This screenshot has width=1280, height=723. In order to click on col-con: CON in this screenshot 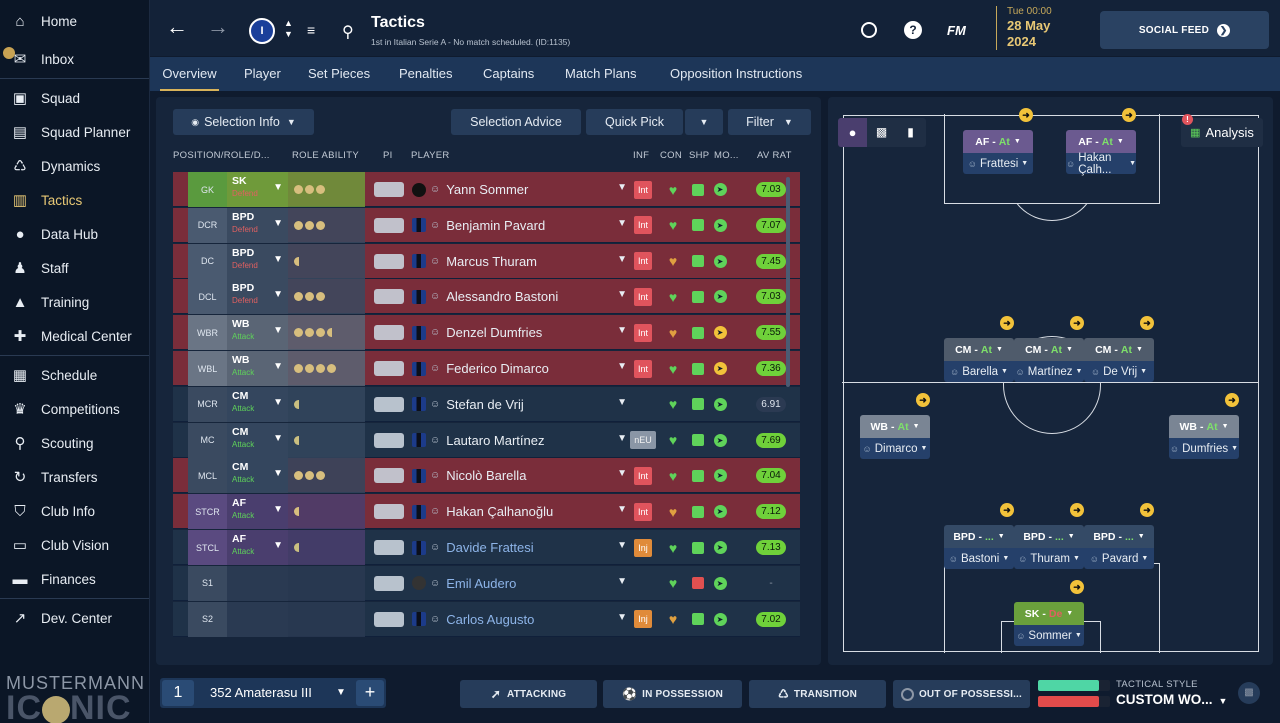, I will do `click(671, 155)`.